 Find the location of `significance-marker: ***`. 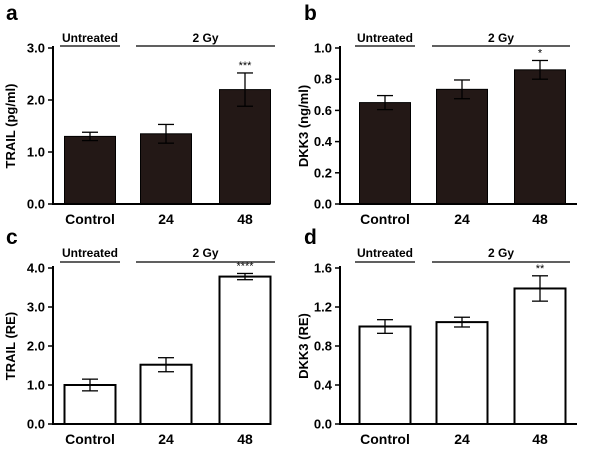

significance-marker: *** is located at coordinates (246, 66).